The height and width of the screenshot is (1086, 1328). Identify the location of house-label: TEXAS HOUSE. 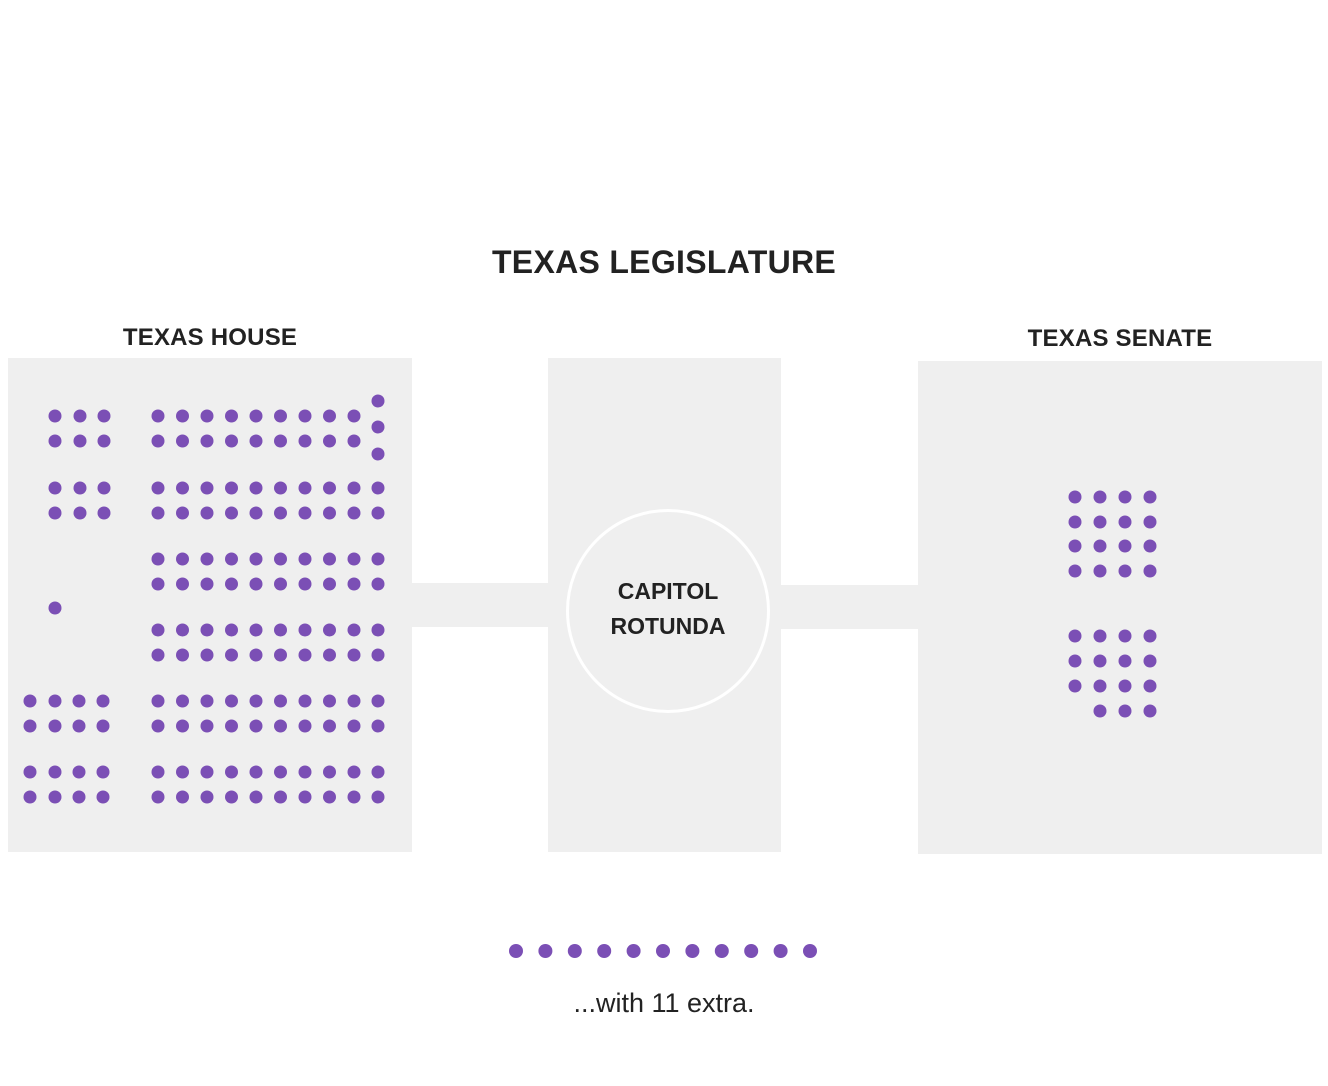
(210, 337).